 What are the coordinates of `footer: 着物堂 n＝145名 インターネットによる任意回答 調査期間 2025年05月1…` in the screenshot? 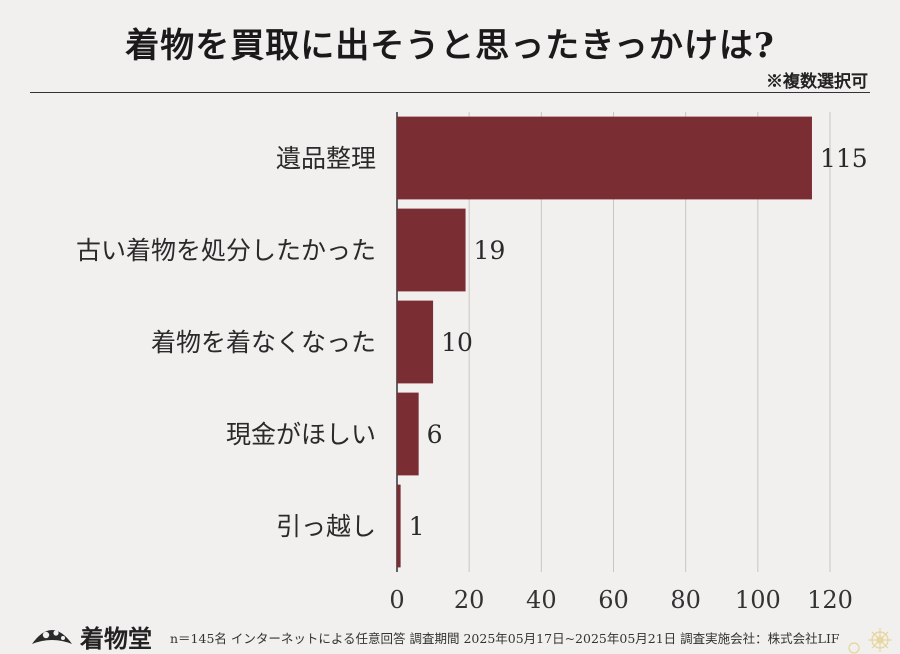 It's located at (450, 634).